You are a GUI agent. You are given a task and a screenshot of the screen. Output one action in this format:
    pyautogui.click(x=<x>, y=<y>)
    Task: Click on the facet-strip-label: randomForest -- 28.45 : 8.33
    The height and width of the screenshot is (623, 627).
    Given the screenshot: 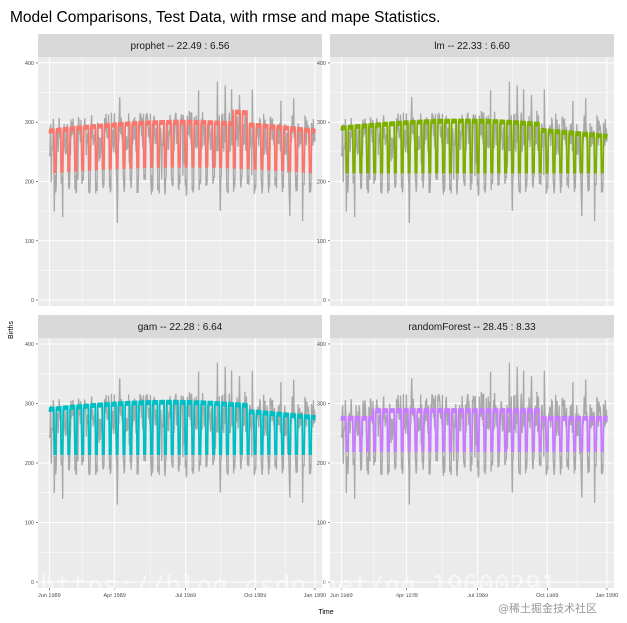 What is the action you would take?
    pyautogui.click(x=472, y=327)
    